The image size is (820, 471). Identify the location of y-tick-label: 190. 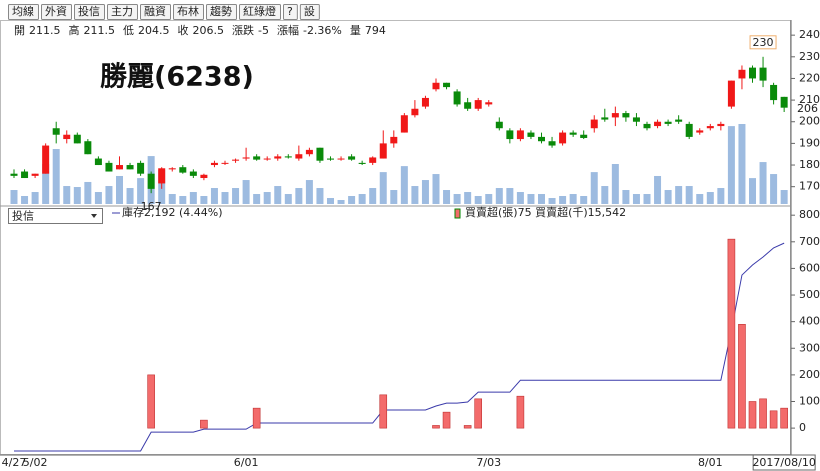
(809, 142).